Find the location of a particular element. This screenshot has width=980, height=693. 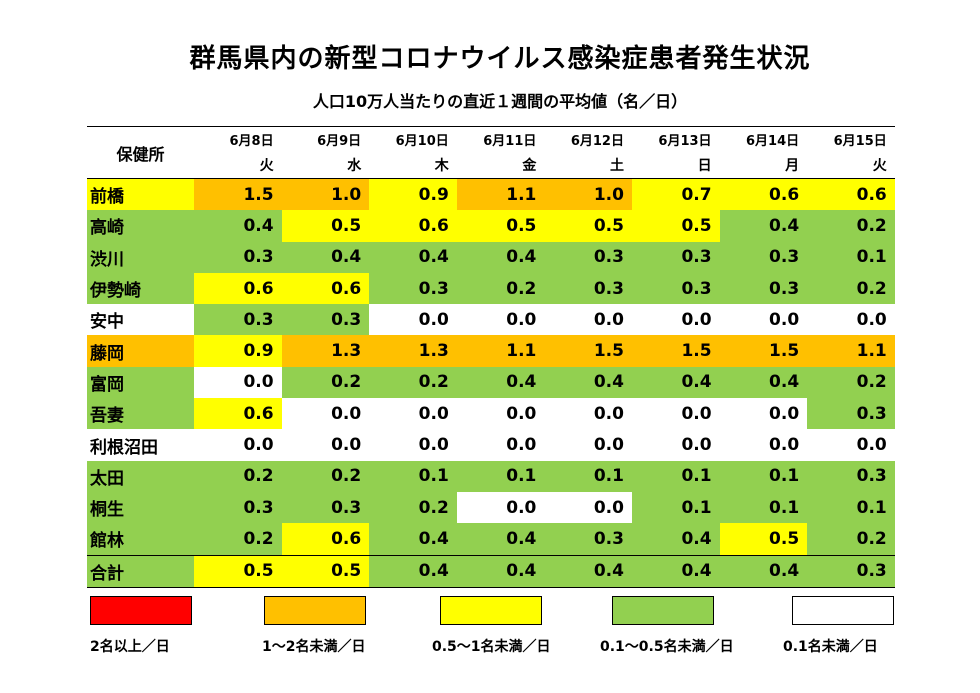

table-row: 富岡 0.0 0.2 0.2 0.4 0.4 0.4 0.4 0.2 is located at coordinates (491, 382).